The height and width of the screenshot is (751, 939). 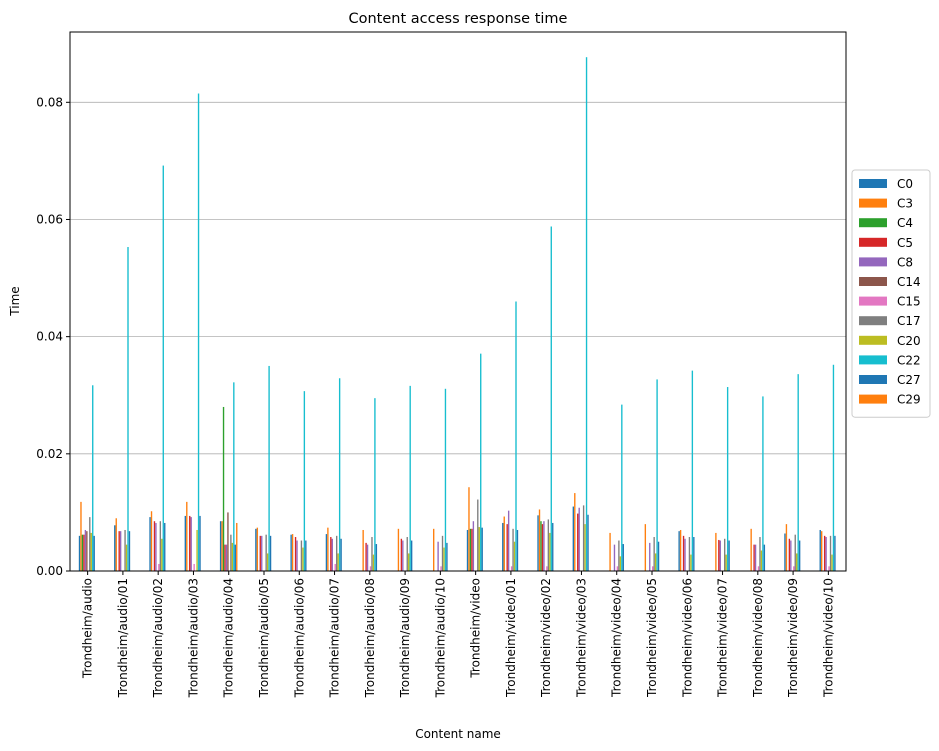 I want to click on legend-label: C29, so click(x=909, y=400).